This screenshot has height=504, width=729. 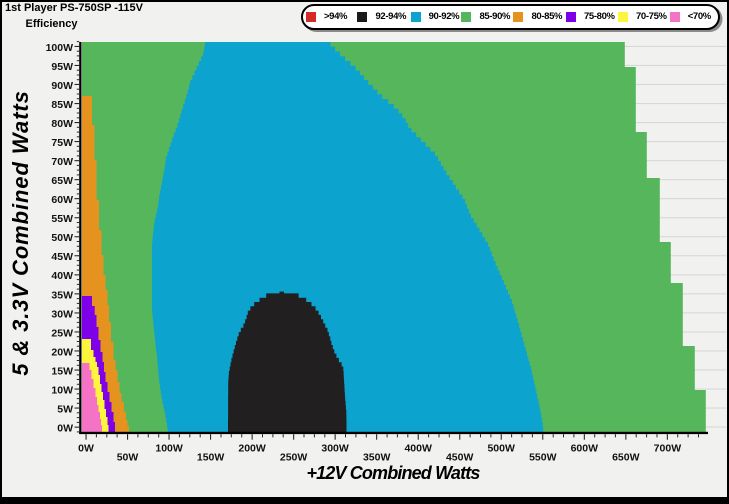 What do you see at coordinates (62, 181) in the screenshot?
I see `svg-text: 65W` at bounding box center [62, 181].